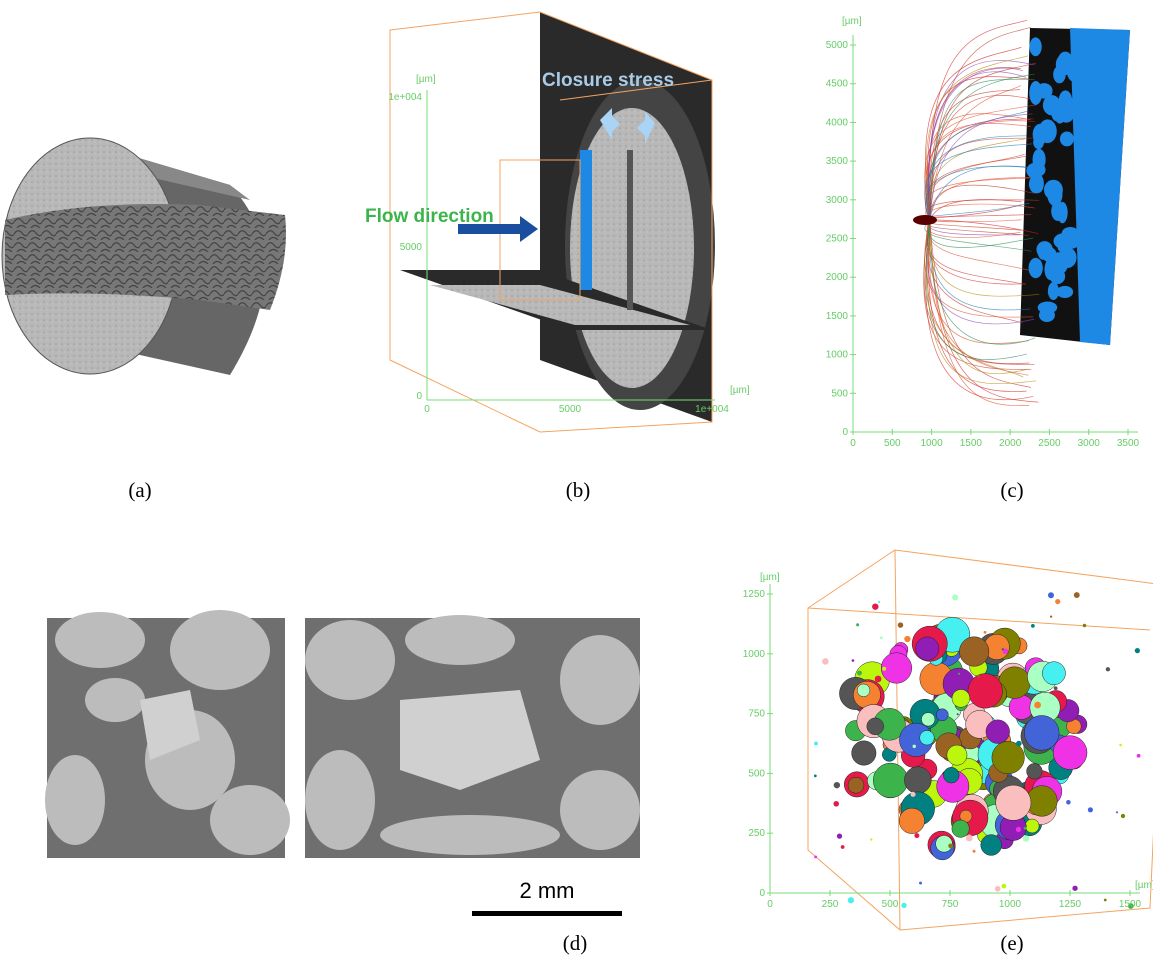 This screenshot has width=1153, height=961. I want to click on particle-render, so click(980, 740).